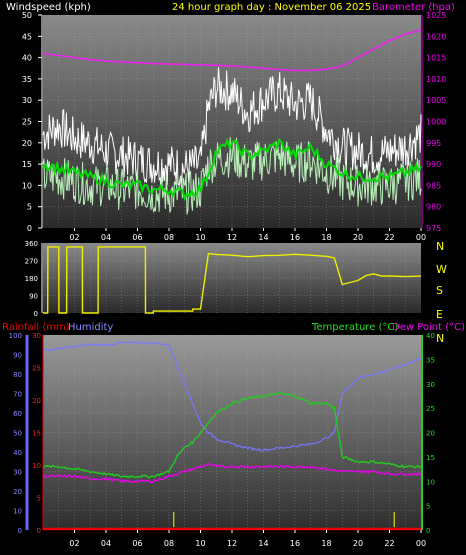 Image resolution: width=466 pixels, height=555 pixels. Describe the element at coordinates (430, 482) in the screenshot. I see `temp-y-tick: 10` at that location.